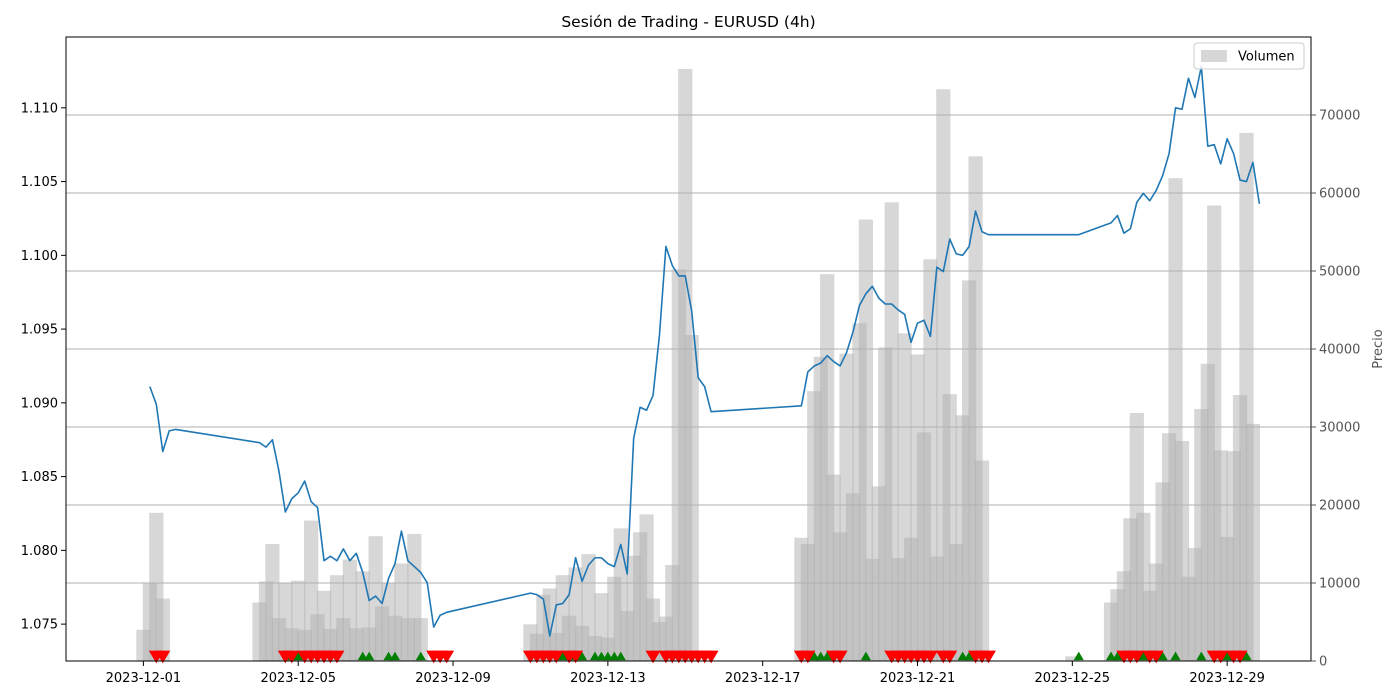 This screenshot has height=700, width=1400. I want to click on legend-box, so click(1249, 56).